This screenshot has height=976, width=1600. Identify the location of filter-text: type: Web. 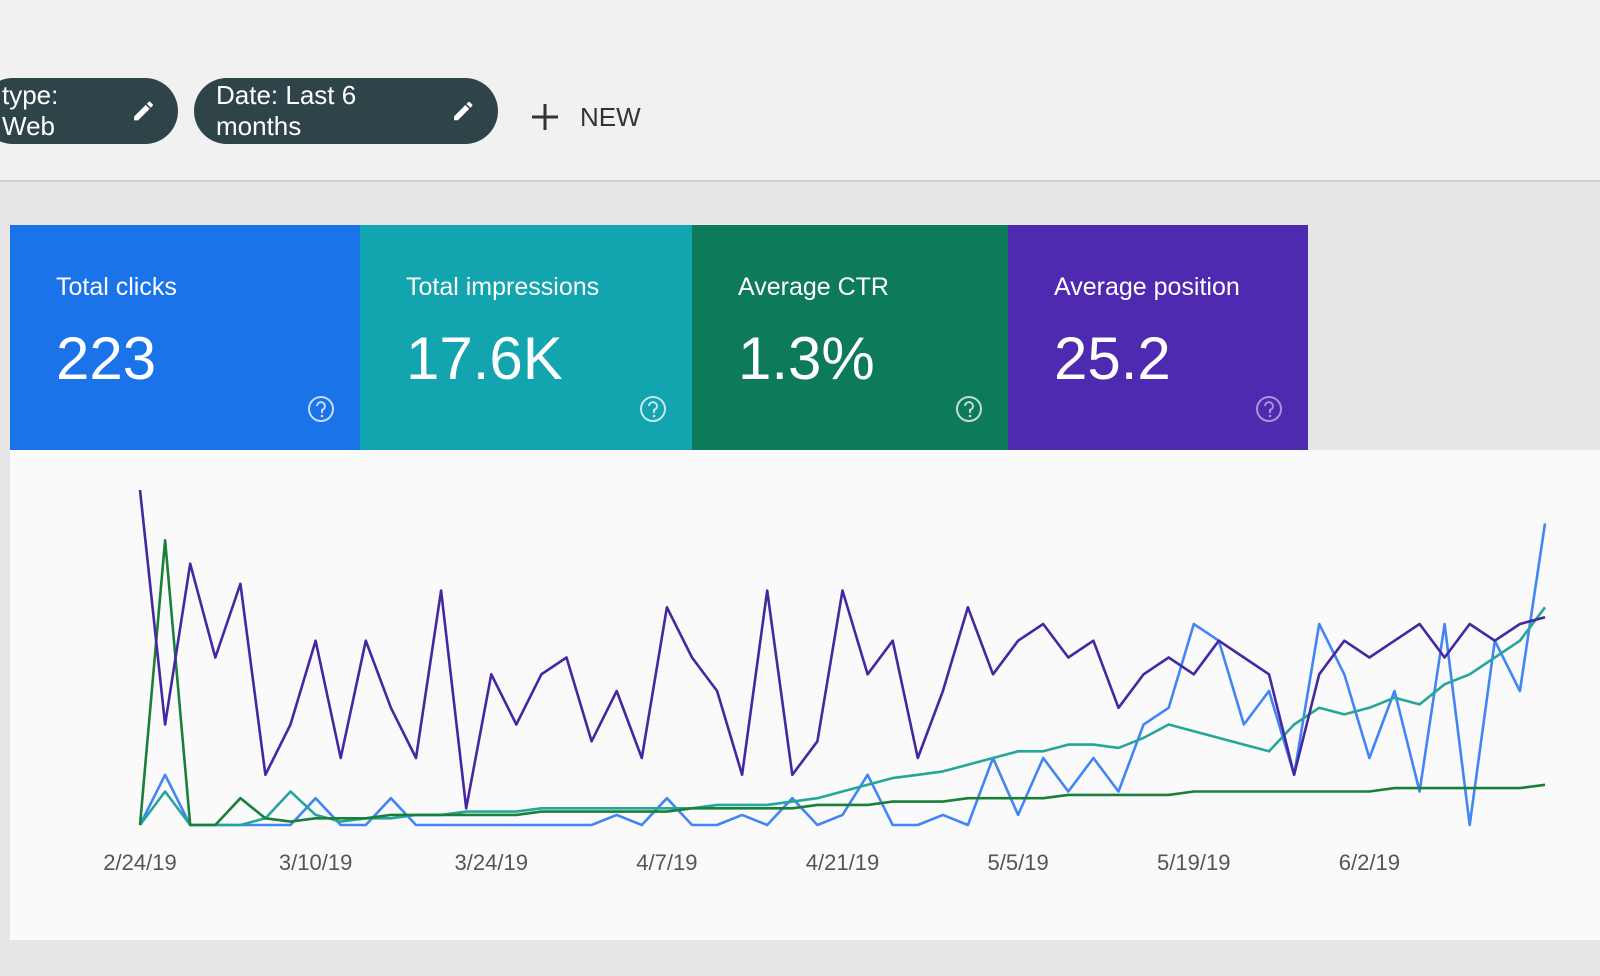
(30, 110).